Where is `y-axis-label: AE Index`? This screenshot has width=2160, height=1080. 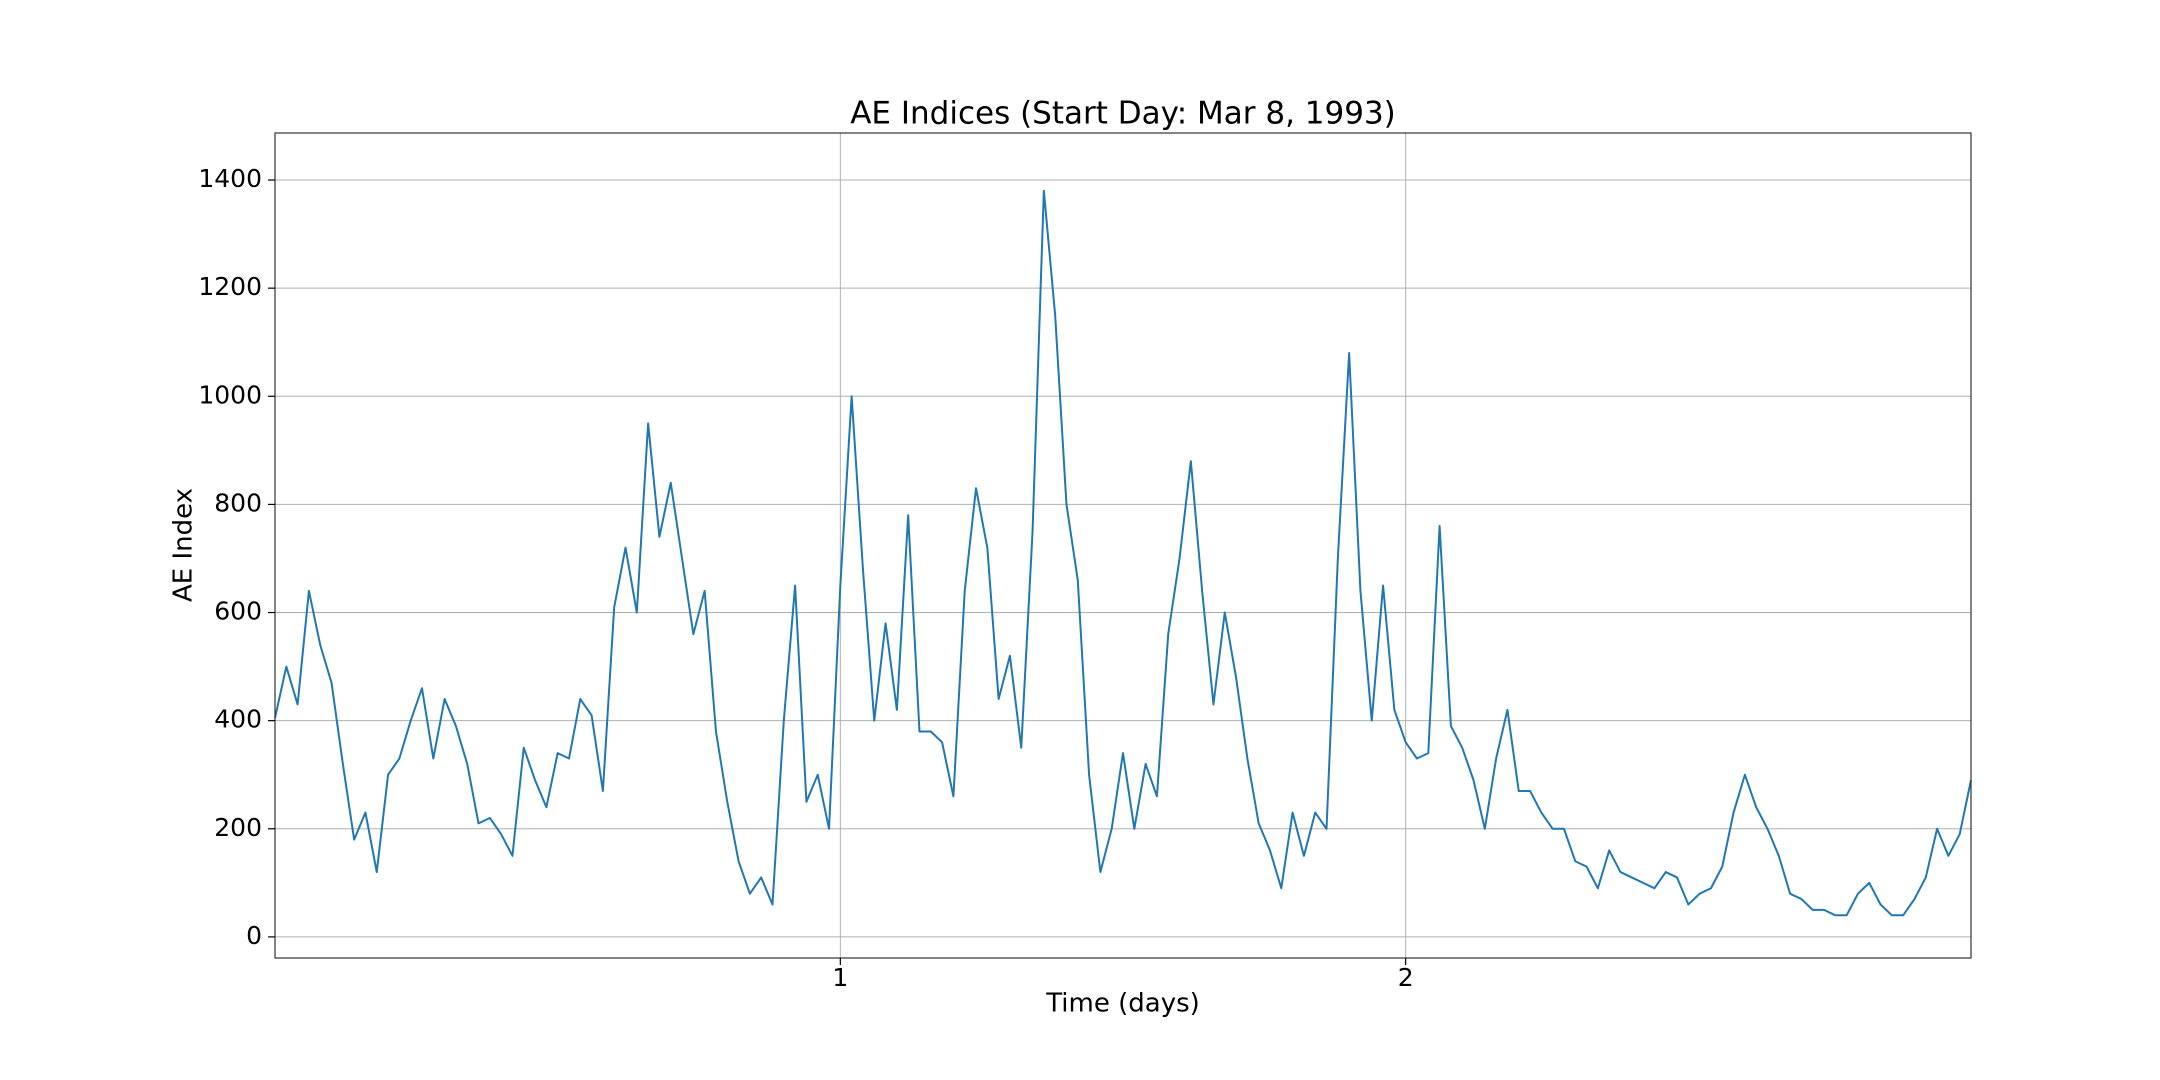
y-axis-label: AE Index is located at coordinates (184, 545).